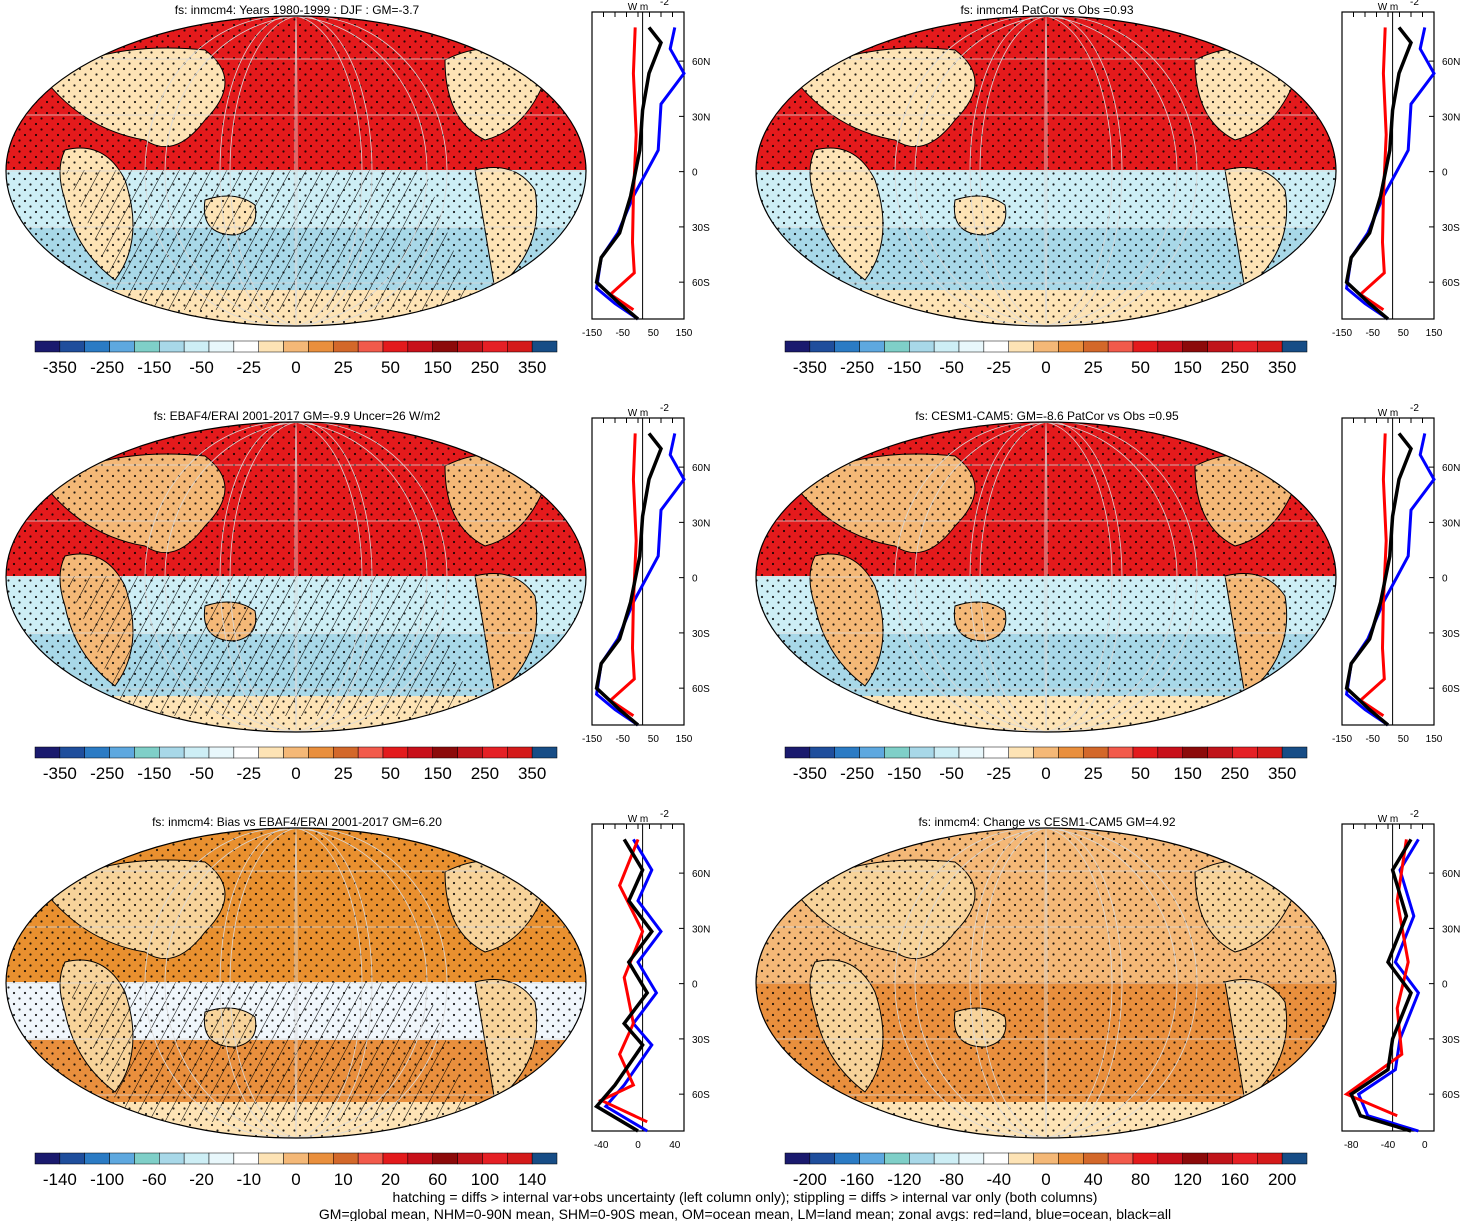  Describe the element at coordinates (248, 1179) in the screenshot. I see `colorbar-label: -10` at that location.